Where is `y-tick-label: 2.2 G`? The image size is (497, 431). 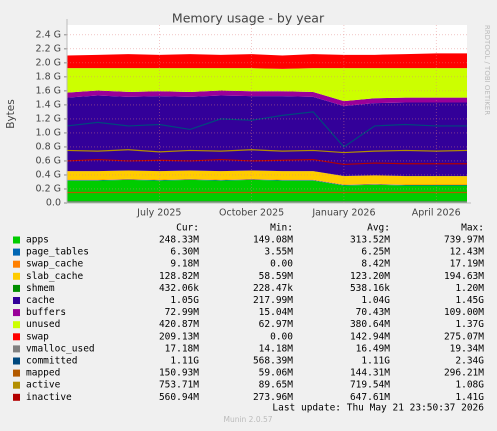
y-tick-label: 2.2 G is located at coordinates (49, 48).